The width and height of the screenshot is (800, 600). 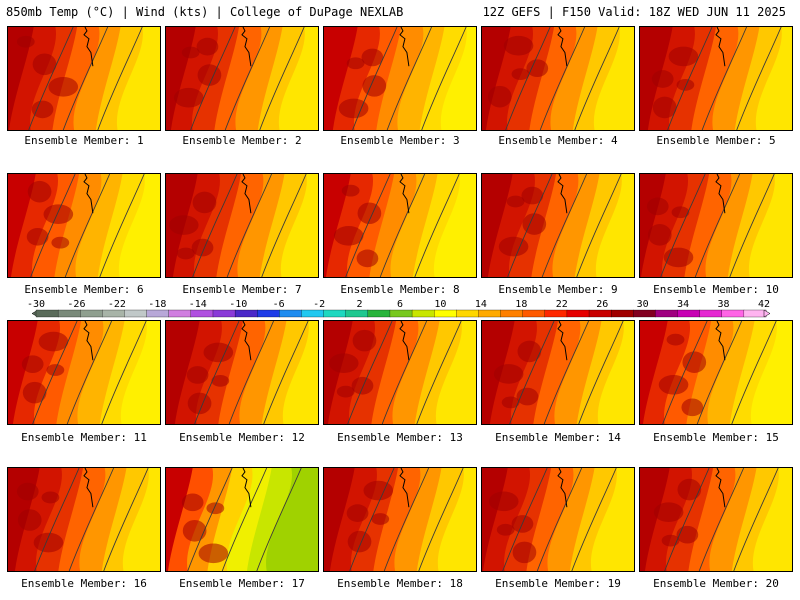 What do you see at coordinates (400, 289) in the screenshot?
I see `ensemble-member-label: Ensemble Member: 8` at bounding box center [400, 289].